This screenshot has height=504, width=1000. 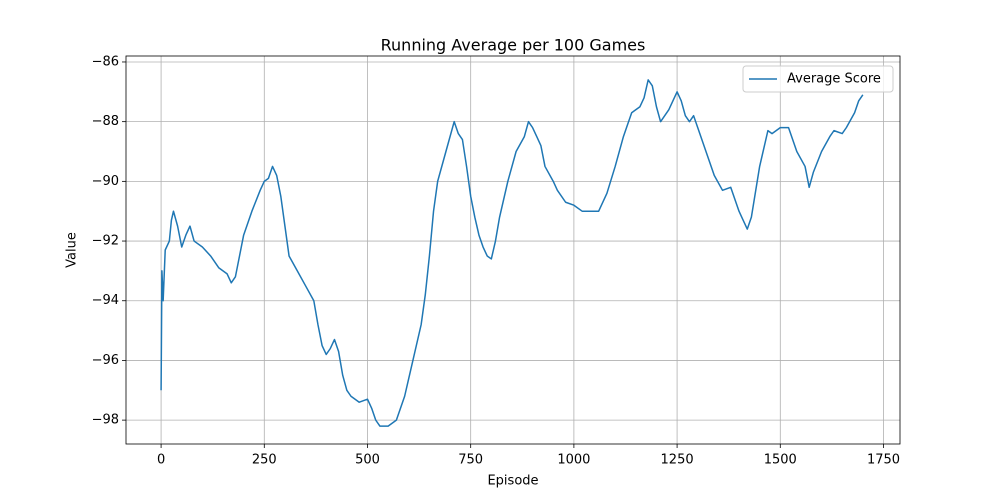 I want to click on y-tick-label: −88, so click(x=105, y=121).